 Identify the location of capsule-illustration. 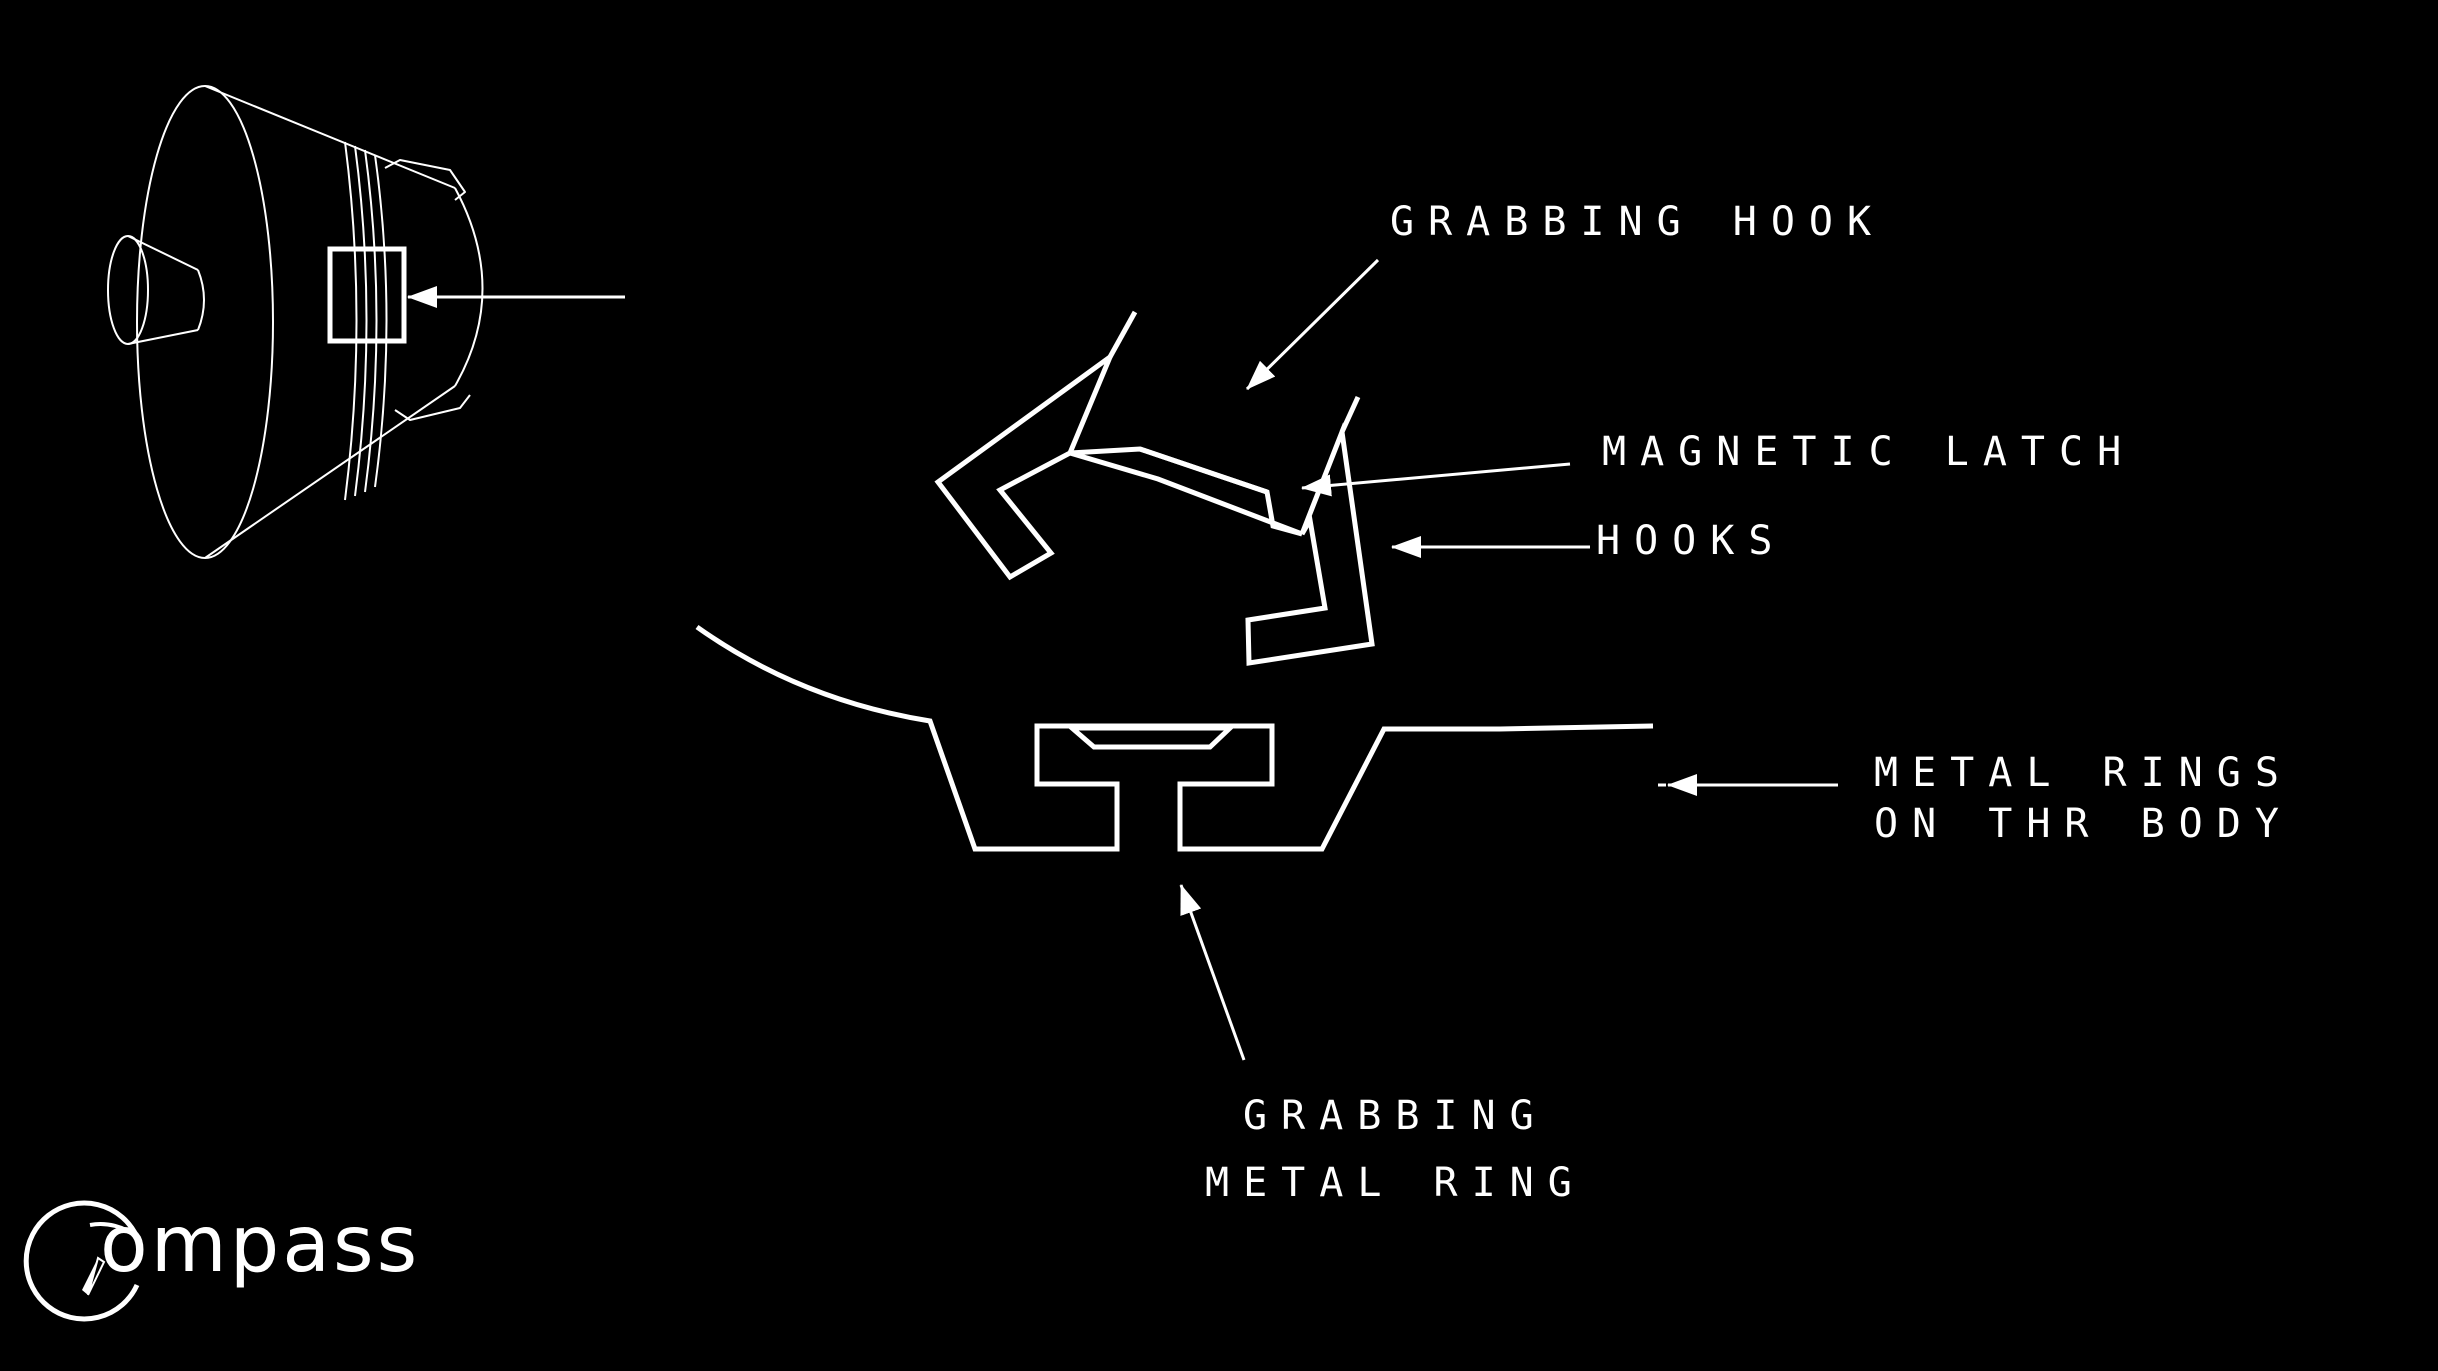
(295, 322).